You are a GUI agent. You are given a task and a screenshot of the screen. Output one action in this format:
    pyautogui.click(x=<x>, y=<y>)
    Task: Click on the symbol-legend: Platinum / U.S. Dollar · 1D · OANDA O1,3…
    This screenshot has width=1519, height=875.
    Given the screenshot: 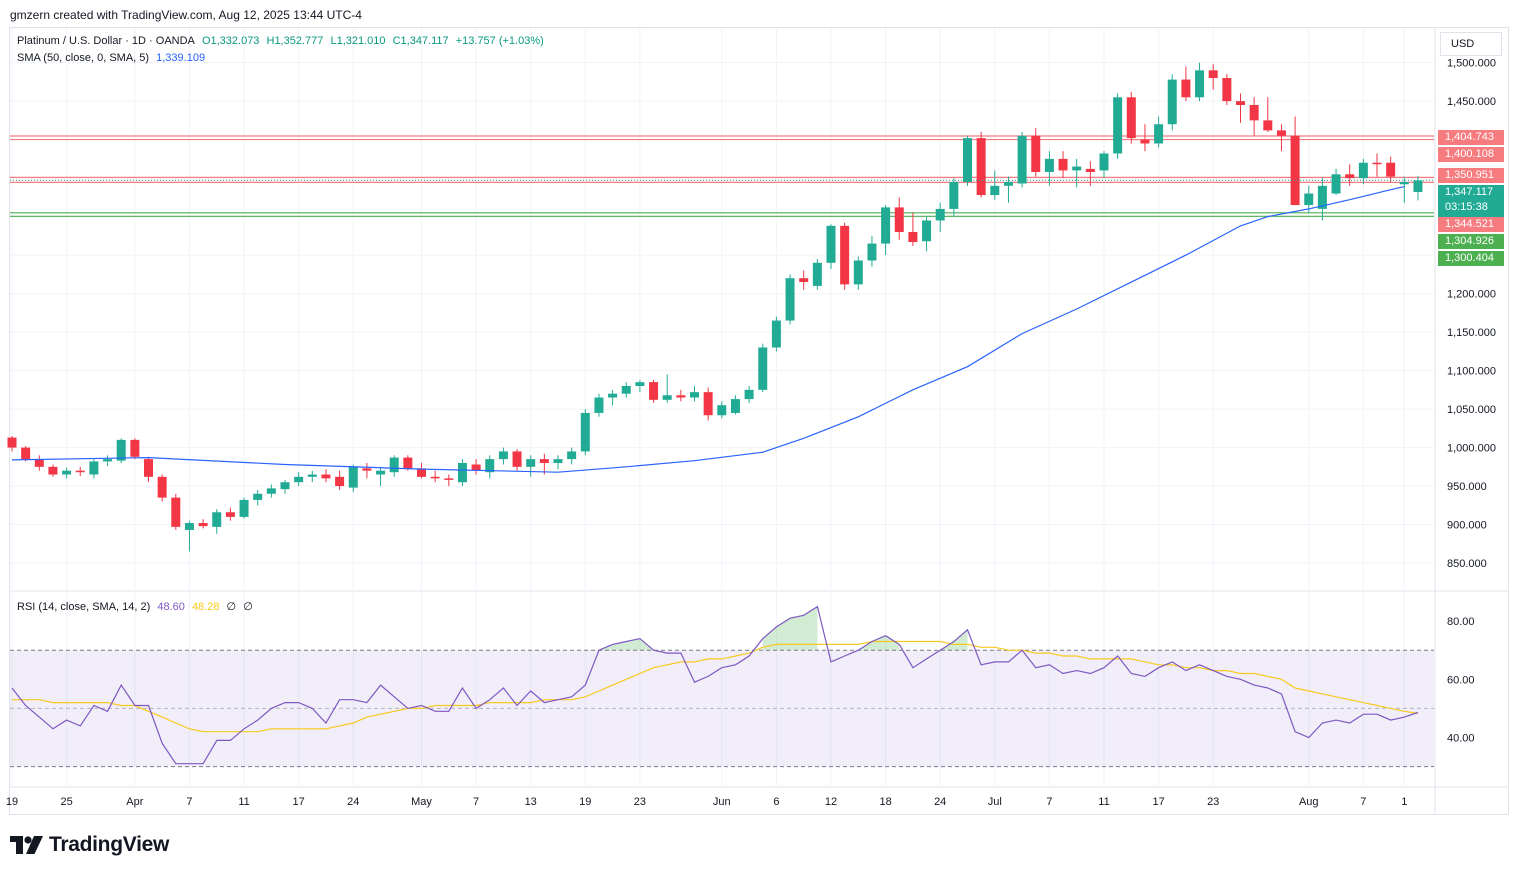 What is the action you would take?
    pyautogui.click(x=282, y=41)
    